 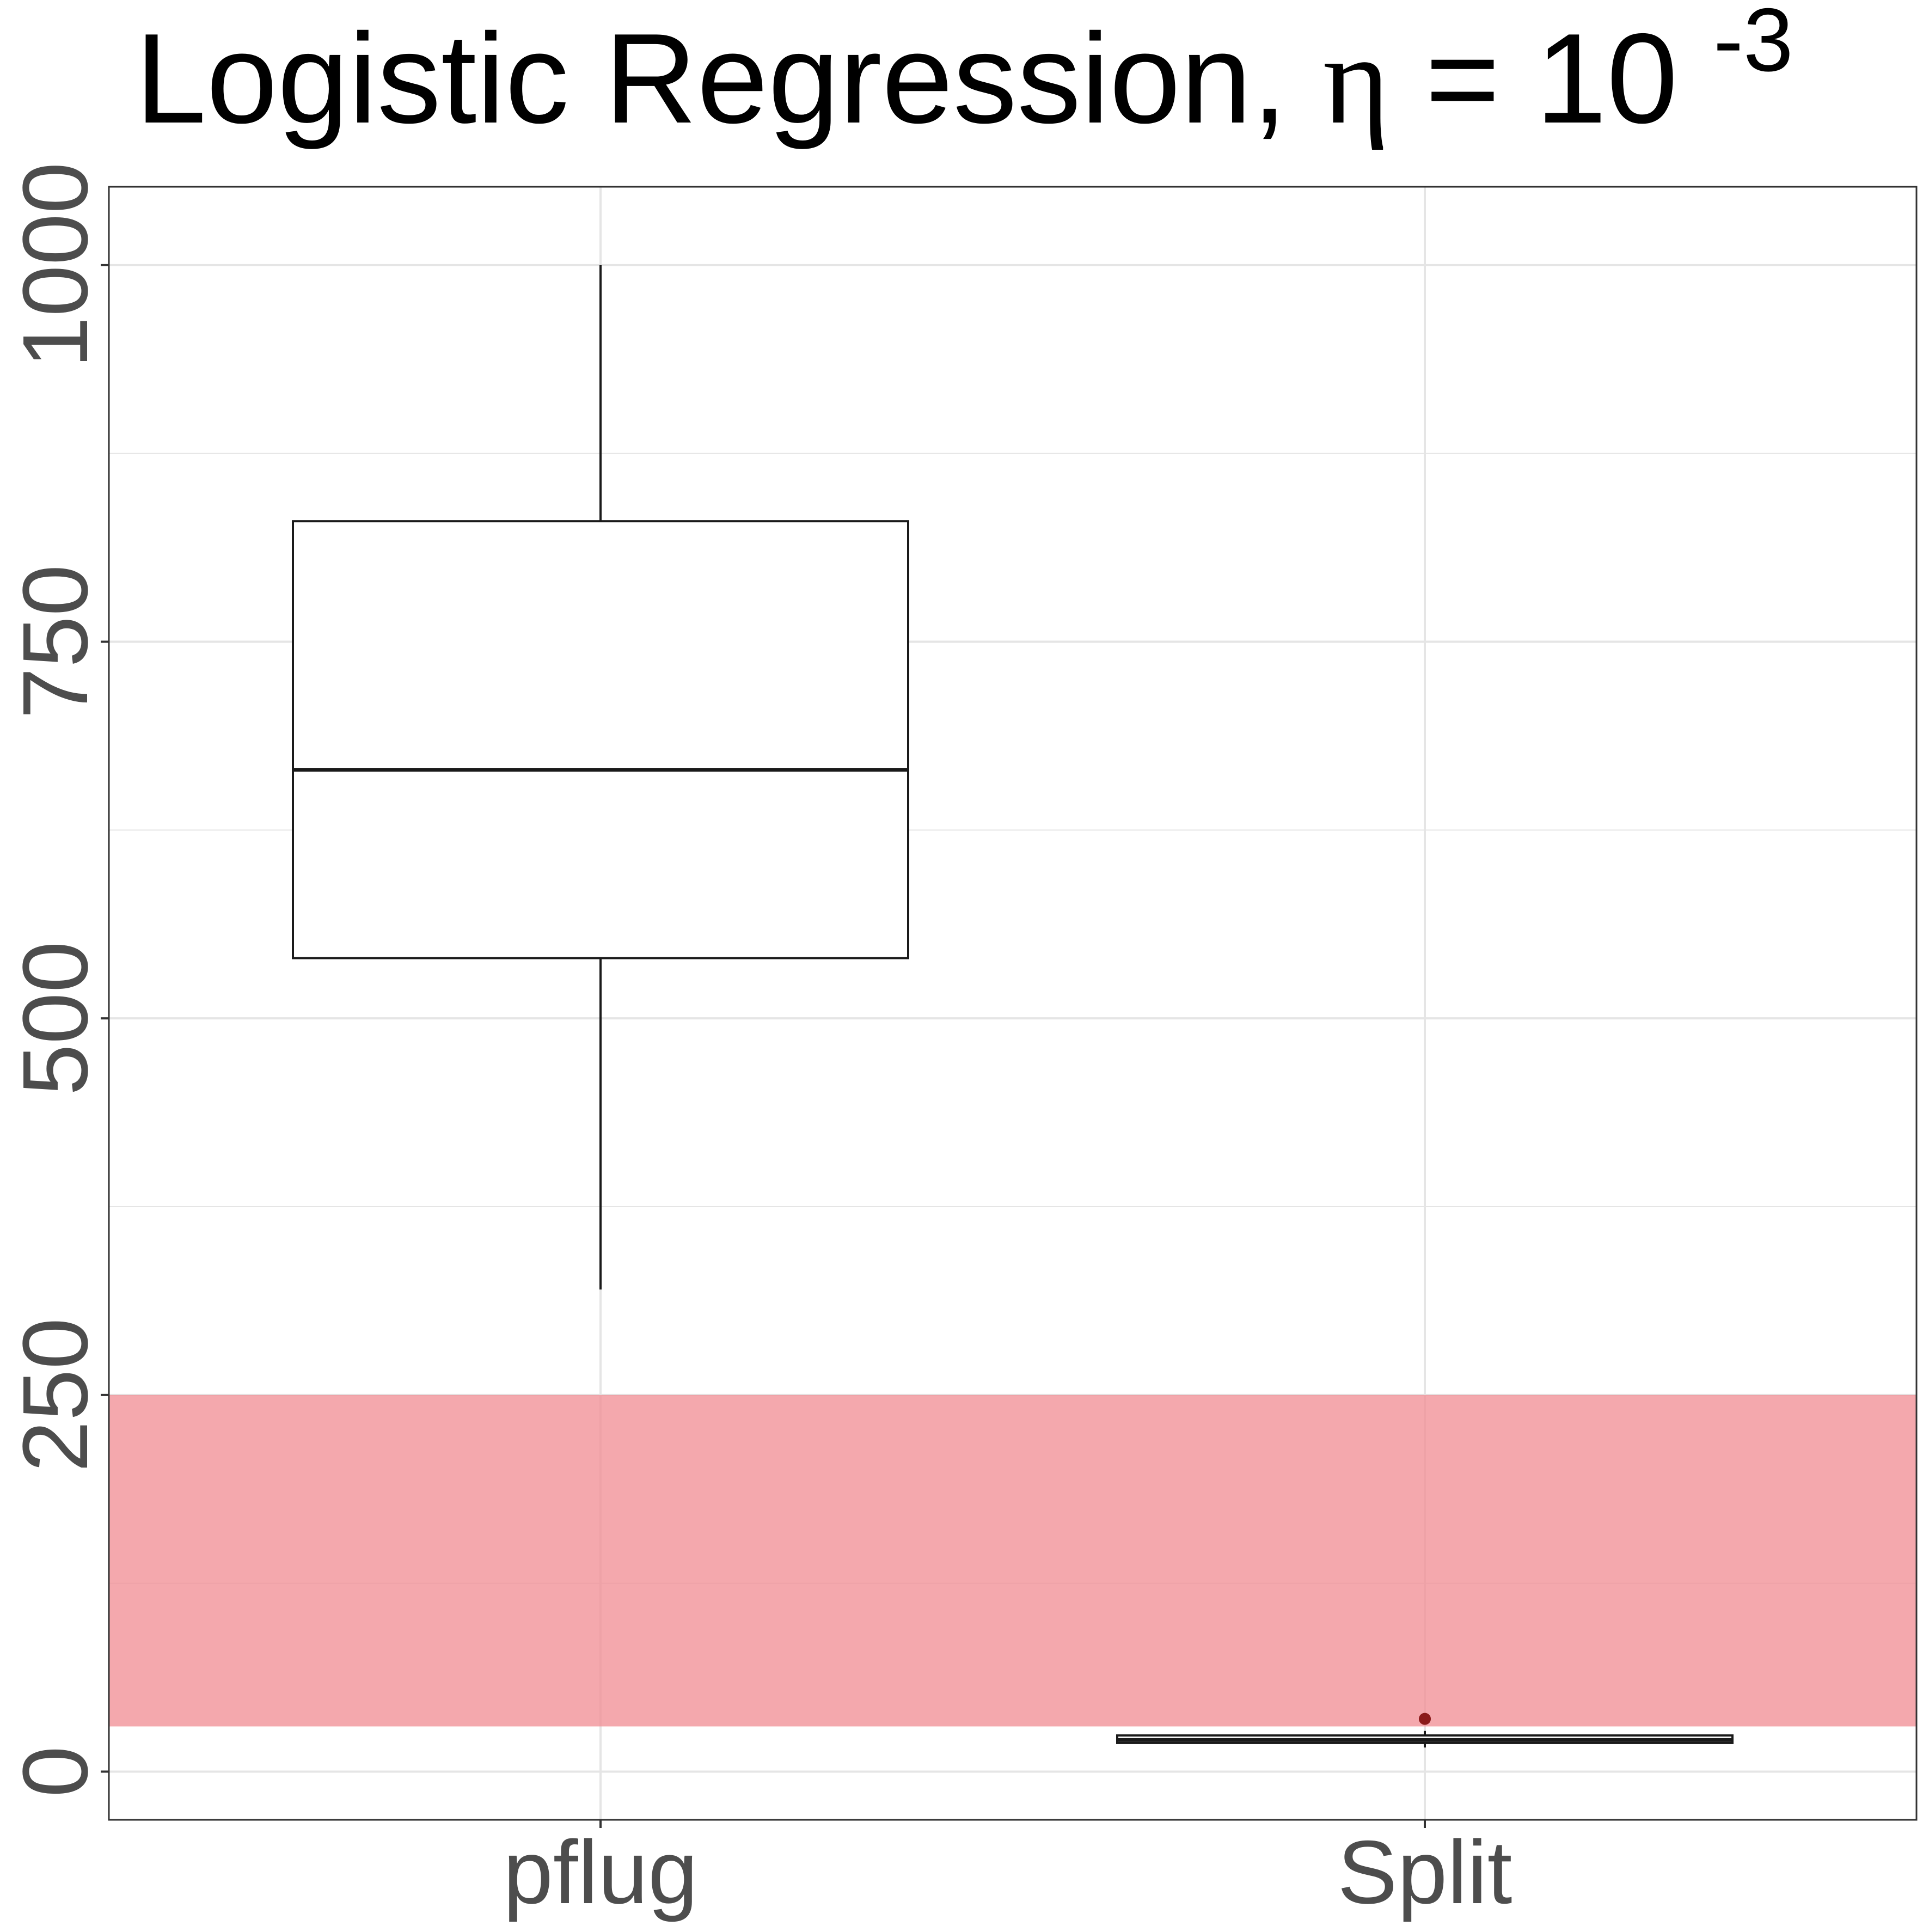 I want to click on y-tick-label: 1000, so click(x=55, y=265).